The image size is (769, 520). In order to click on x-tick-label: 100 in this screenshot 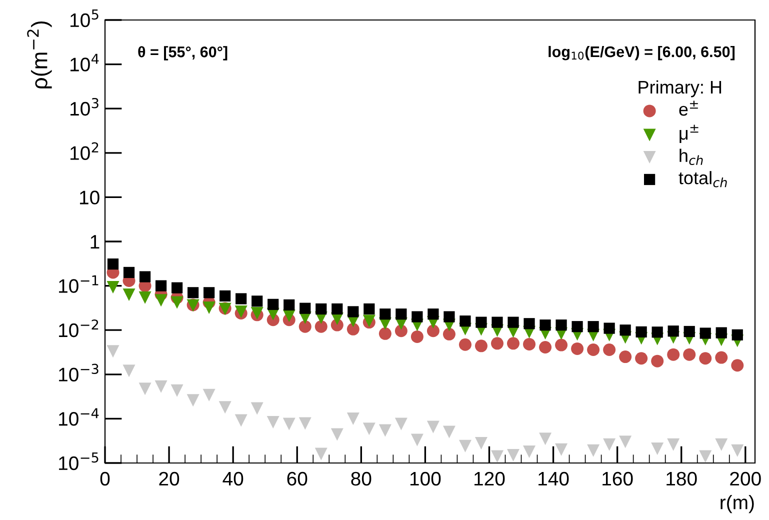, I will do `click(425, 479)`.